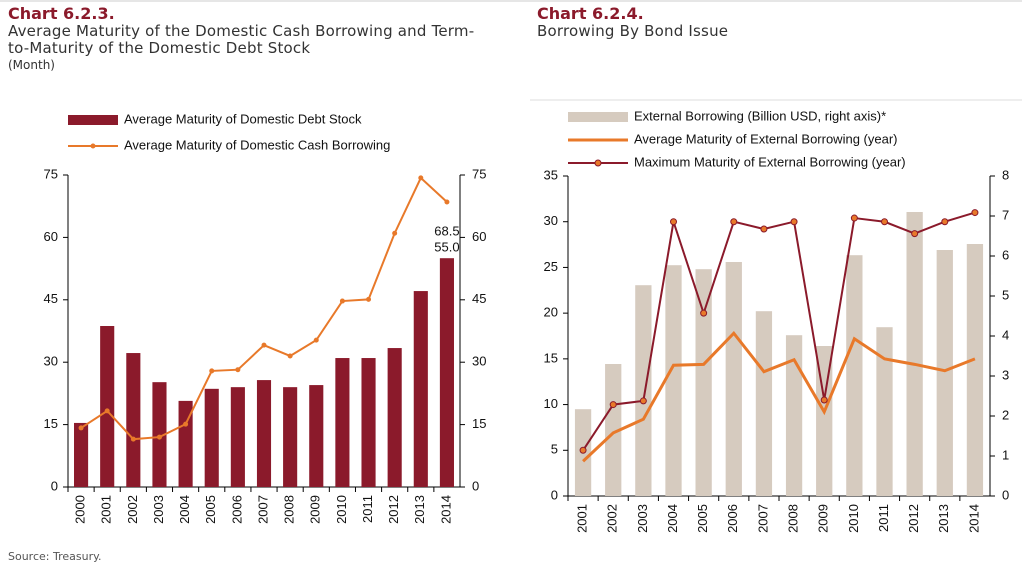 The height and width of the screenshot is (565, 1022). Describe the element at coordinates (446, 230) in the screenshot. I see `value-label: 68.5` at that location.